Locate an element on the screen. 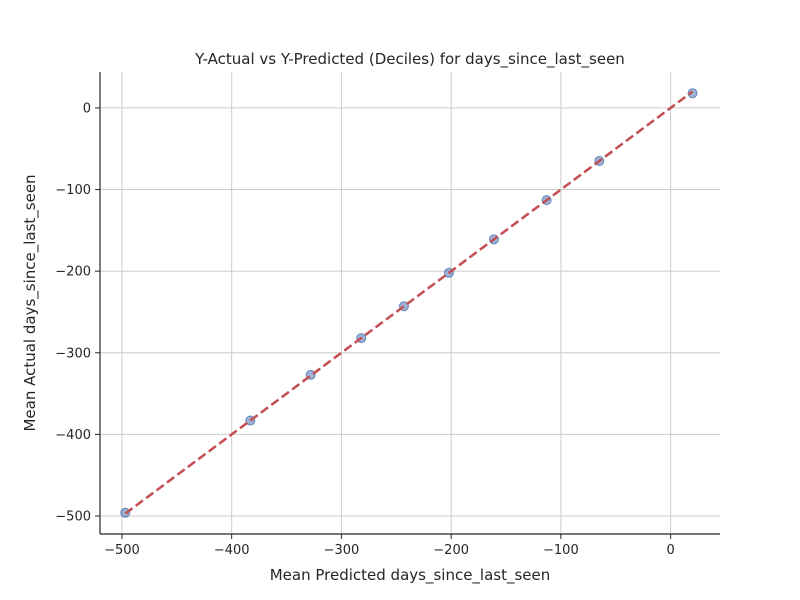  y-tick-label: −200 is located at coordinates (73, 272).